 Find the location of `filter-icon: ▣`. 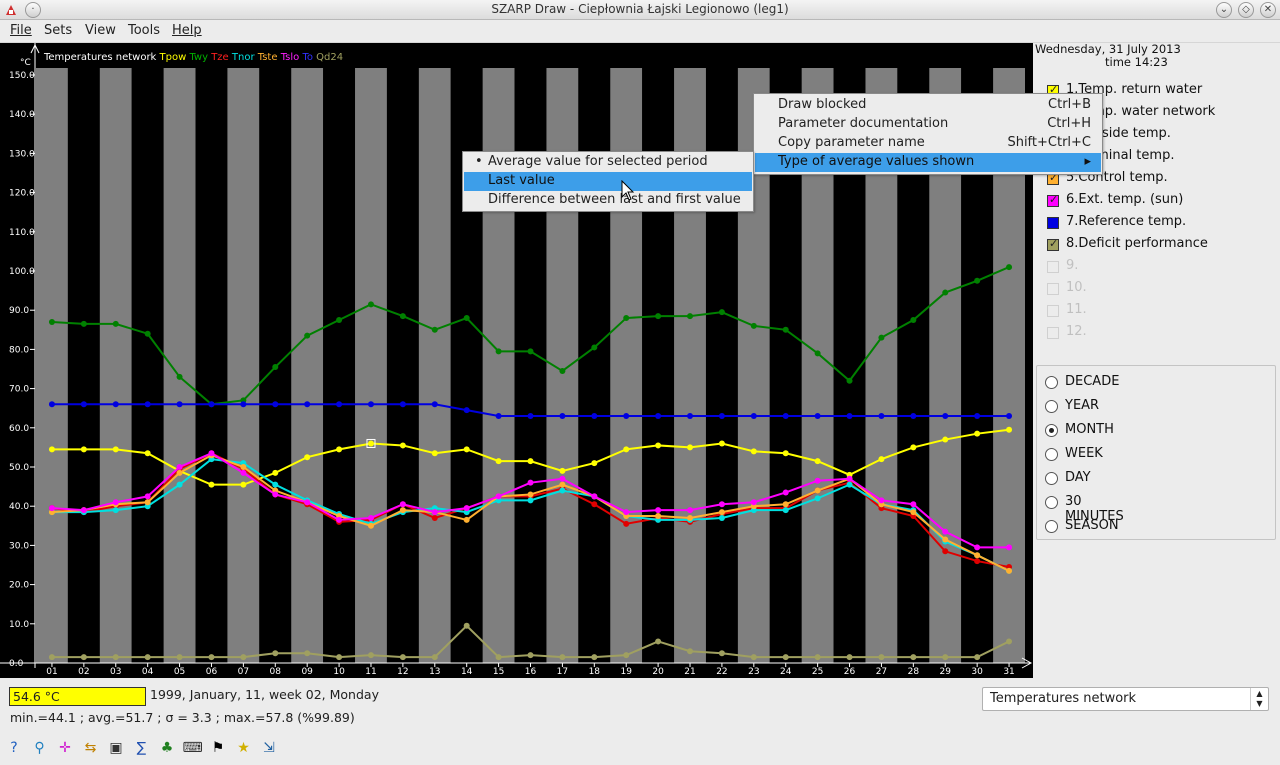

filter-icon: ▣ is located at coordinates (116, 748).